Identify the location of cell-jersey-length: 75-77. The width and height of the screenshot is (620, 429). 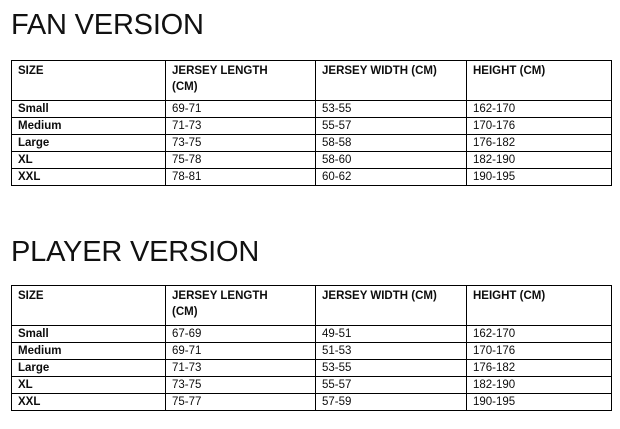
(240, 402).